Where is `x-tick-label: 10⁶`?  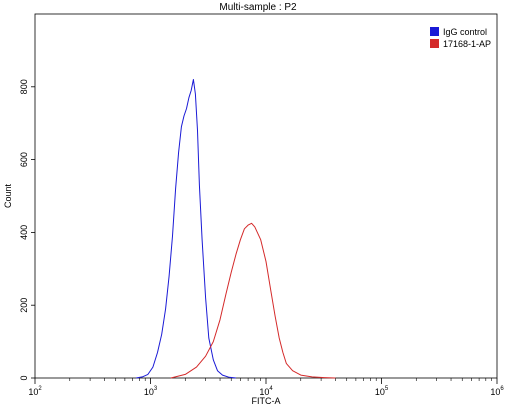 x-tick-label: 10⁶ is located at coordinates (497, 391).